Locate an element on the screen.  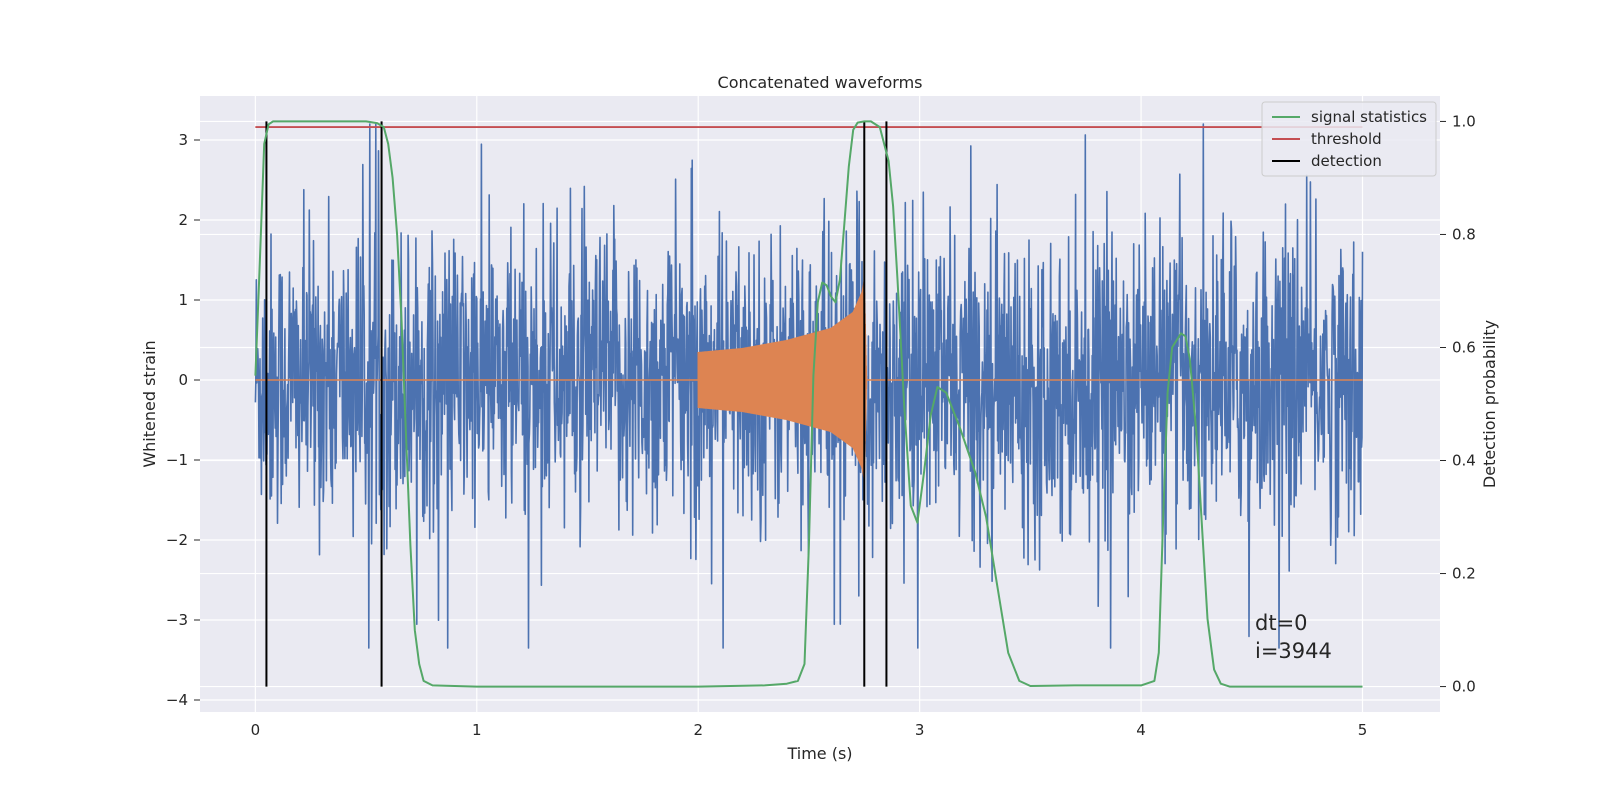
x-tick-label: 1 is located at coordinates (477, 730).